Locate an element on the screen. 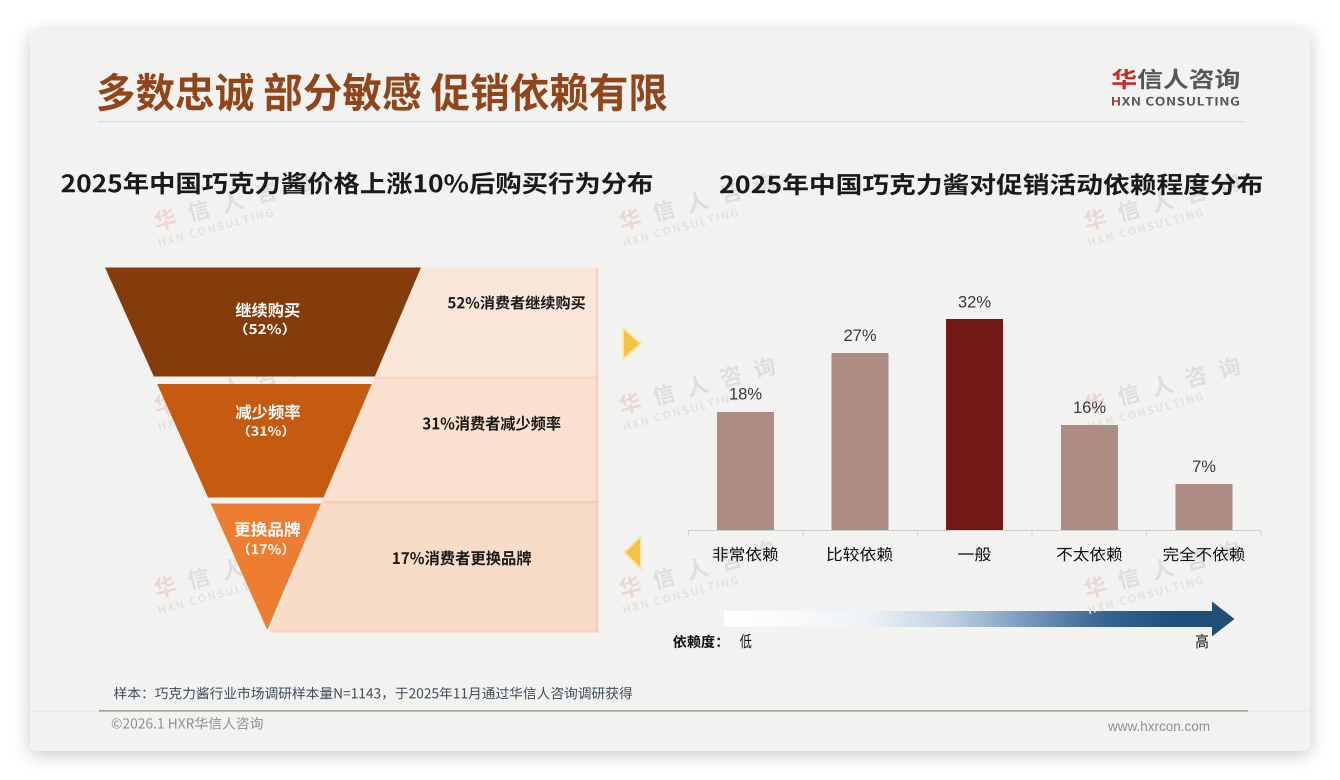 The height and width of the screenshot is (780, 1340). svg-text: 18% is located at coordinates (745, 395).